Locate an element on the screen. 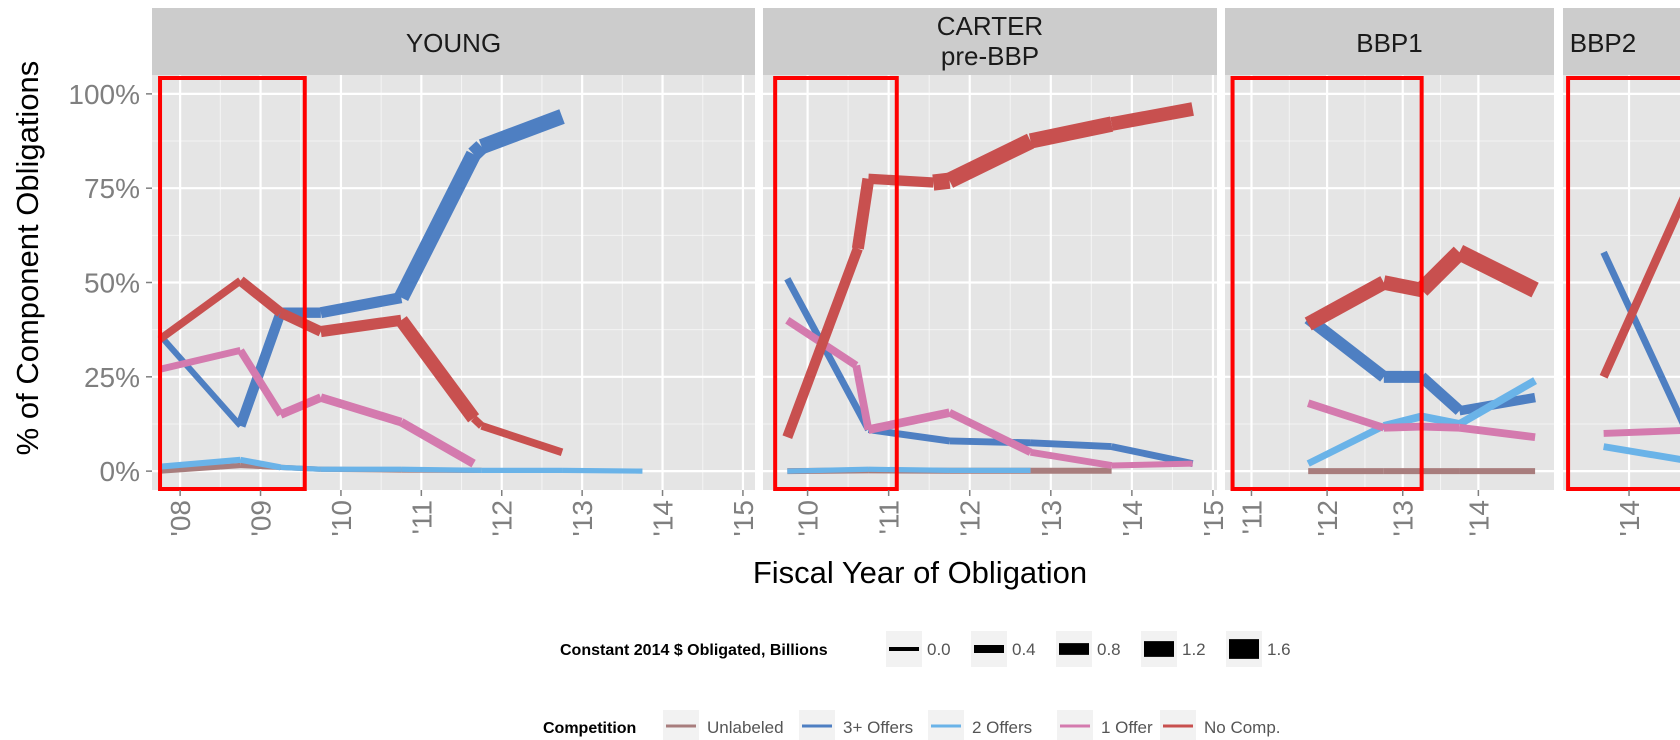 The width and height of the screenshot is (1680, 740). y-tick-label: 100% is located at coordinates (104, 94).